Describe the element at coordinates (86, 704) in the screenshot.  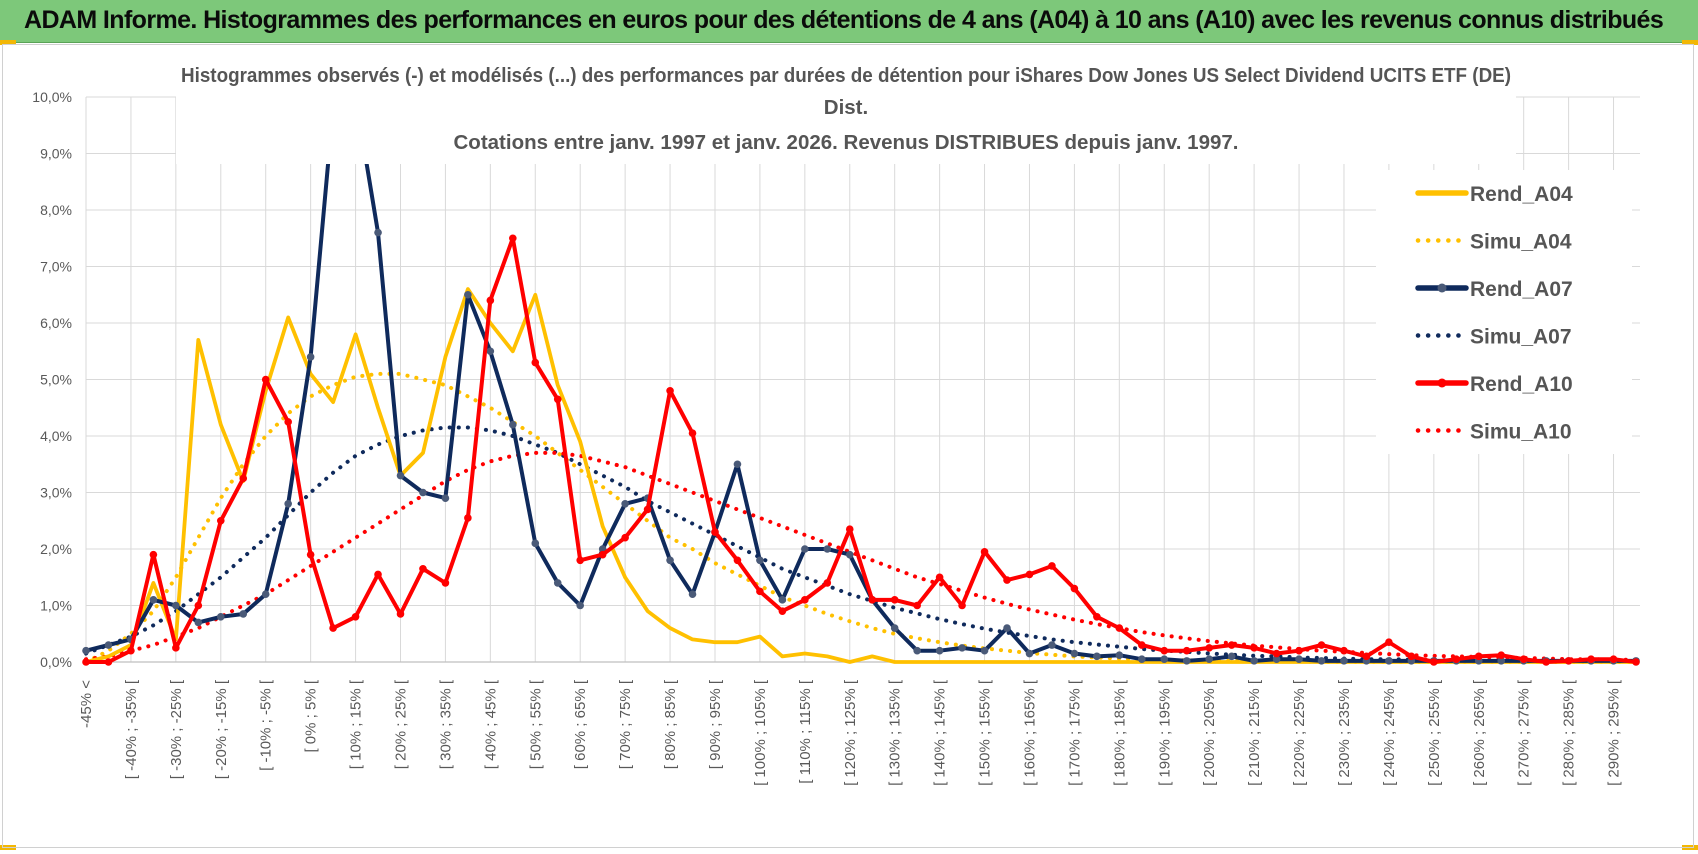
I see `x-tick-label: -45% <` at that location.